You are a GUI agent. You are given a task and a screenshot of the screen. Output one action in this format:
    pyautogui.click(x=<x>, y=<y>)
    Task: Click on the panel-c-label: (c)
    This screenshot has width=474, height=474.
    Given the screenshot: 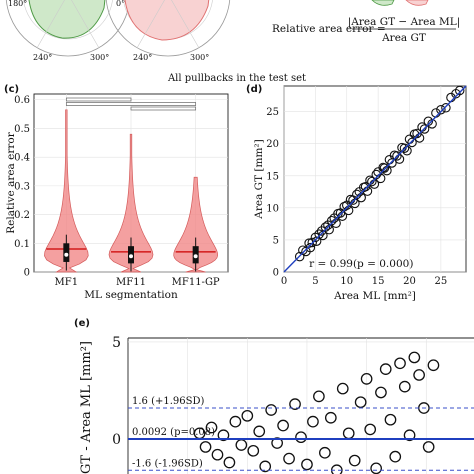 What is the action you would take?
    pyautogui.click(x=11, y=89)
    